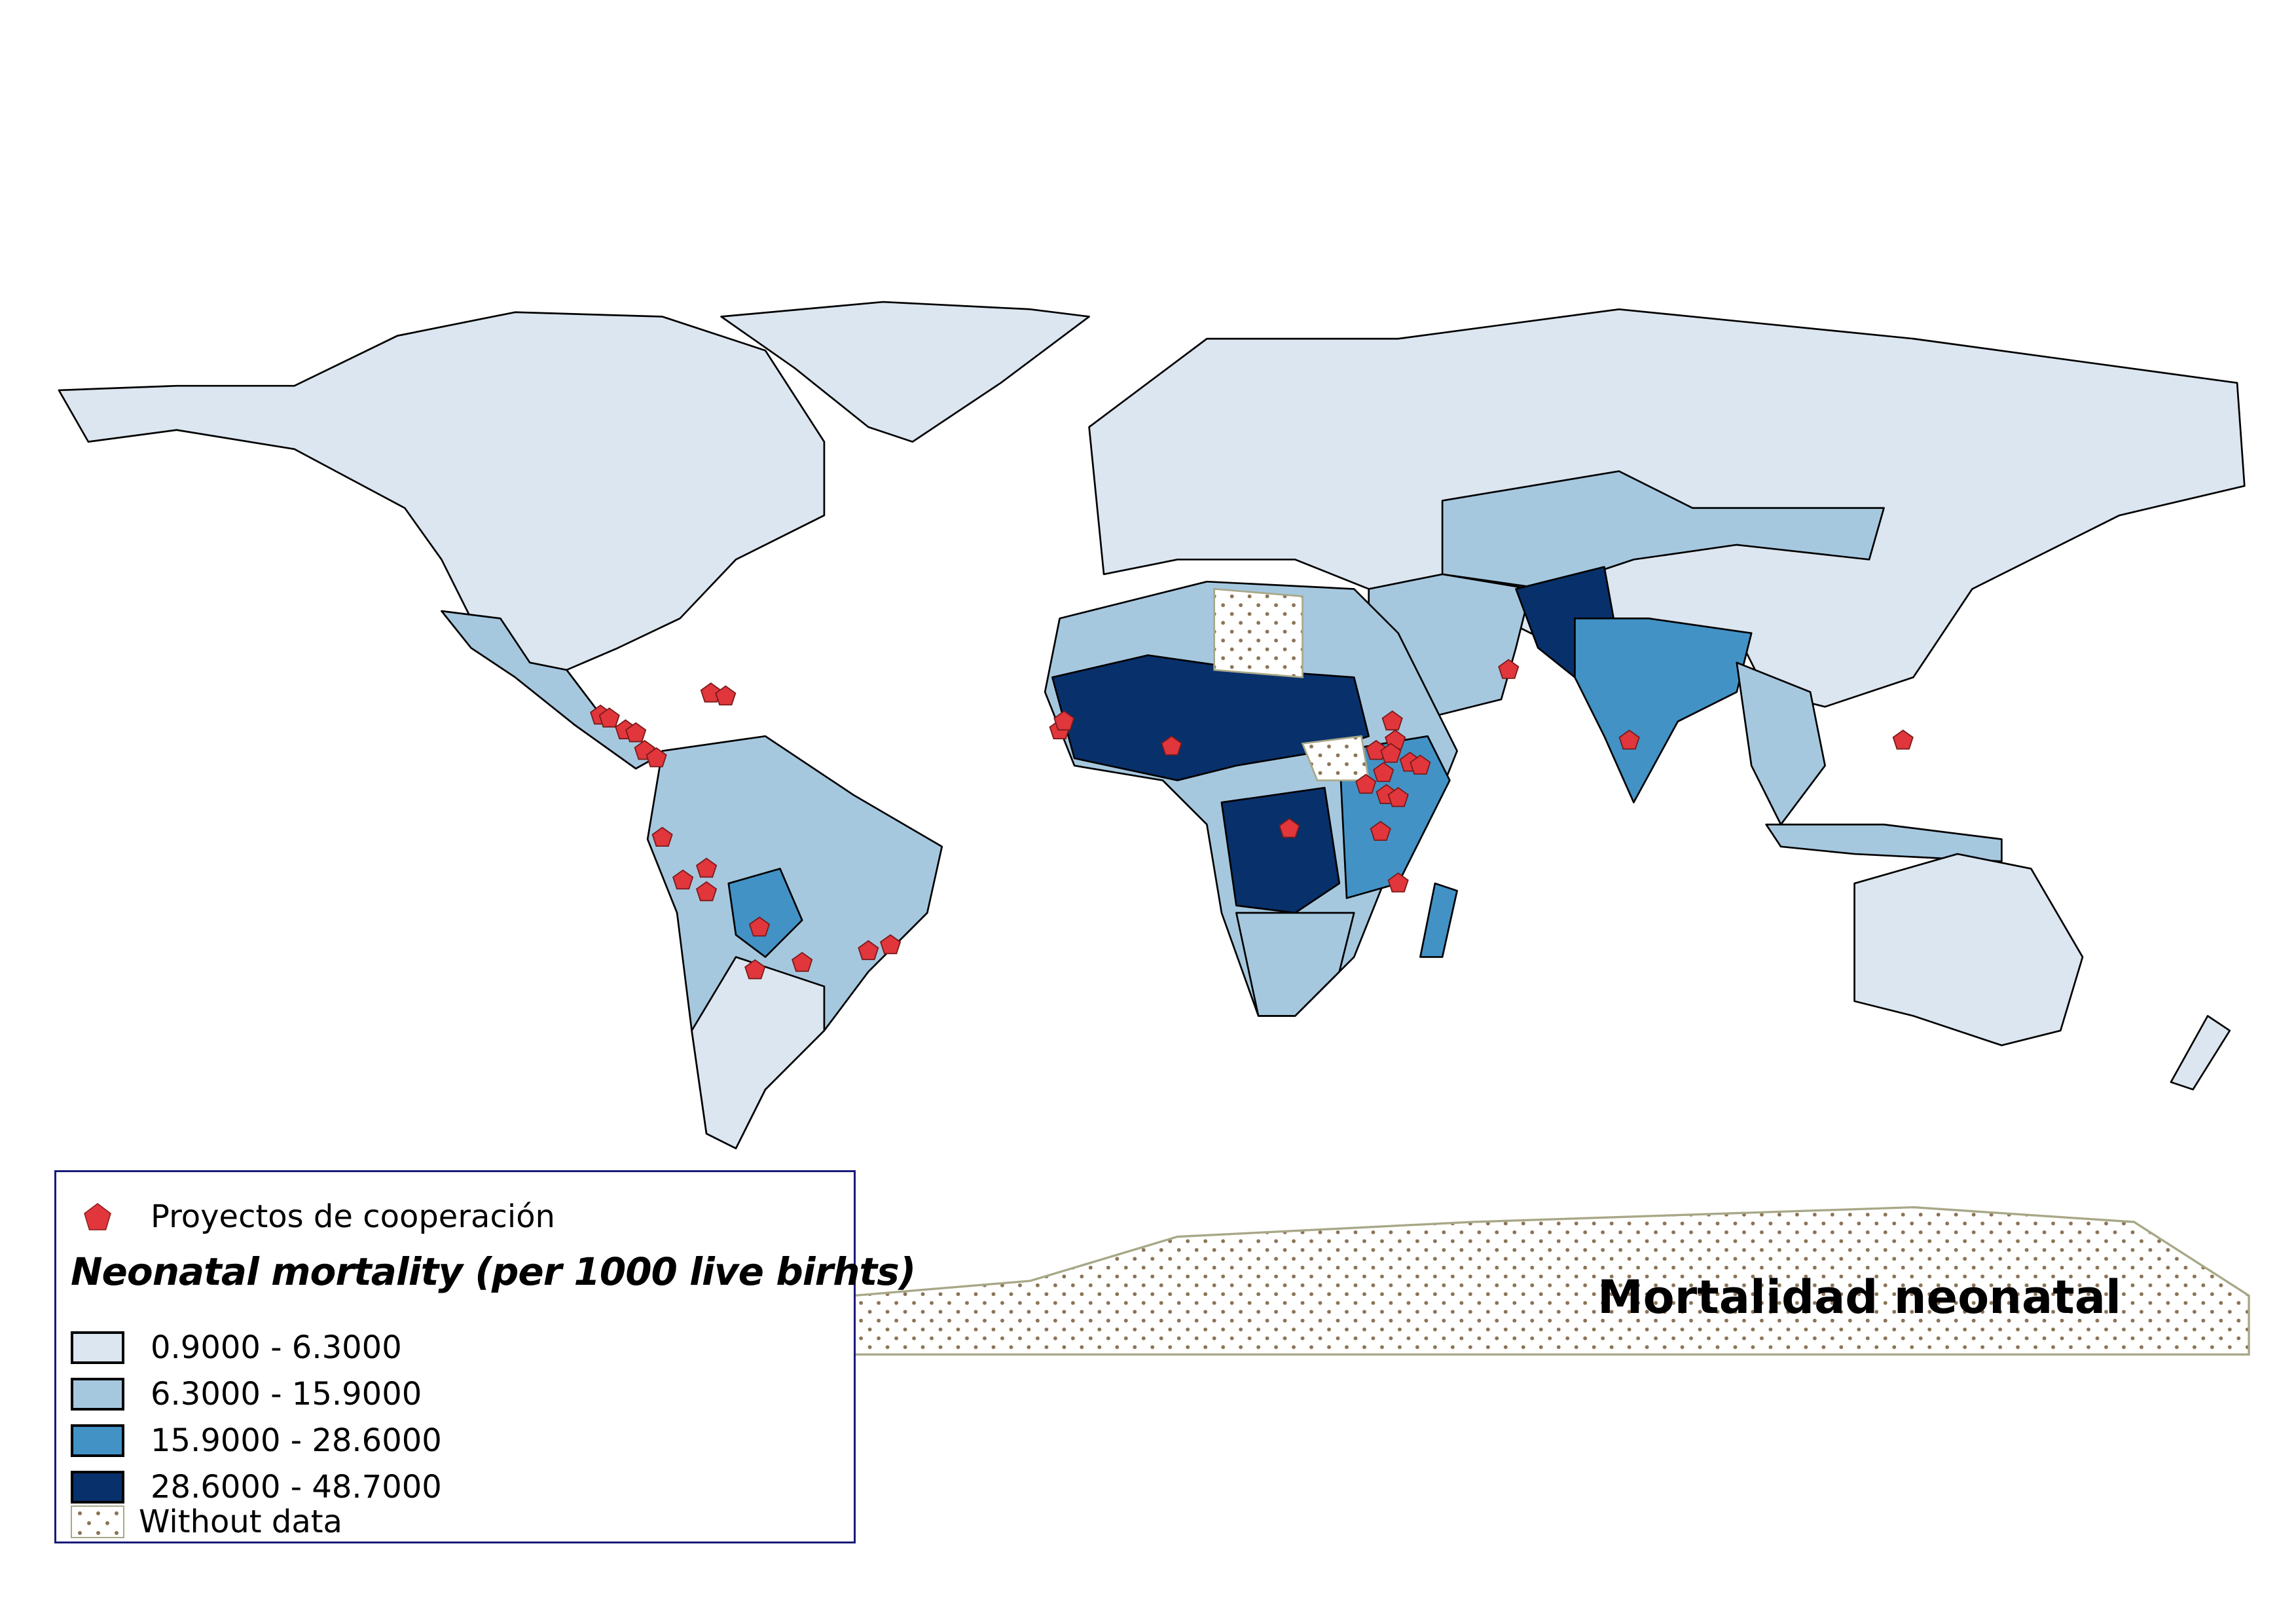 The image size is (2296, 1624). I want to click on legend-label: Without data, so click(240, 1522).